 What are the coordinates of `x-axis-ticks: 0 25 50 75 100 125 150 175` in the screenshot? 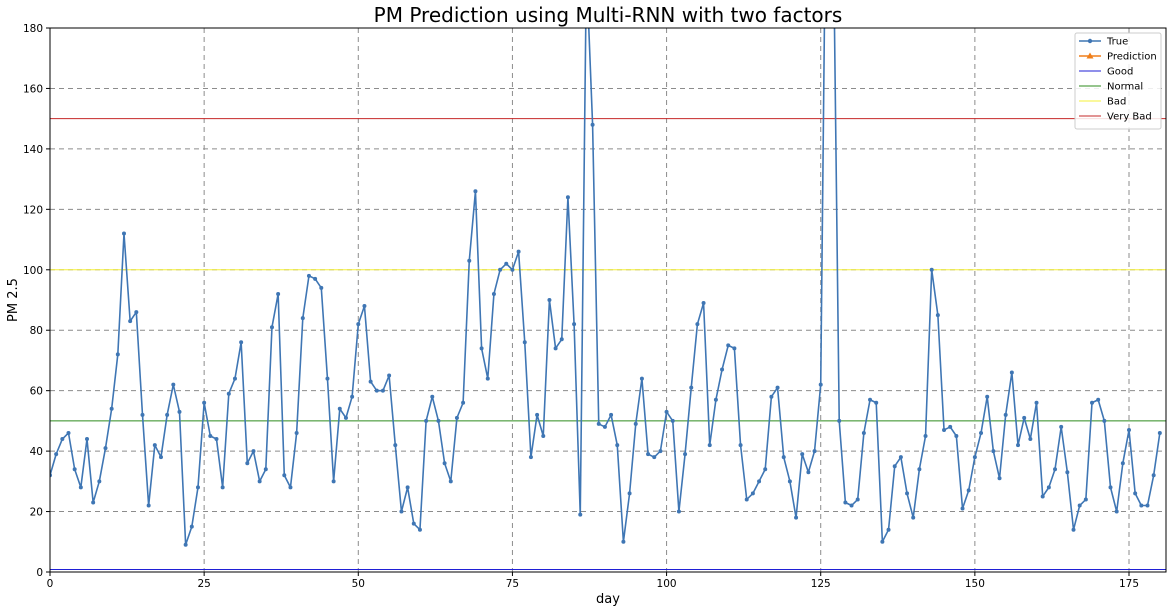 It's located at (593, 581).